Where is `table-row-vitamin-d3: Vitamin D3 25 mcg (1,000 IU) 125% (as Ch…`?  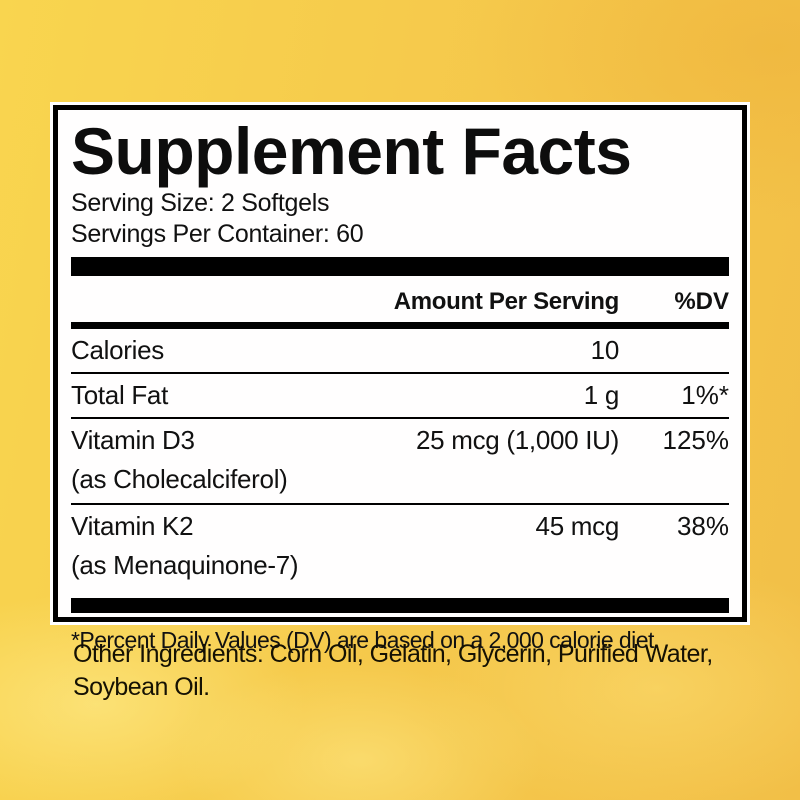 table-row-vitamin-d3: Vitamin D3 25 mcg (1,000 IU) 125% (as Ch… is located at coordinates (400, 462).